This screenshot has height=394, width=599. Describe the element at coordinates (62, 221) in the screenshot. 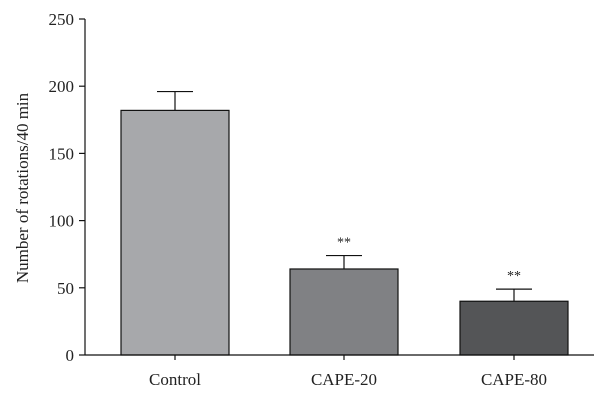

I see `y-tick-label: 100` at that location.